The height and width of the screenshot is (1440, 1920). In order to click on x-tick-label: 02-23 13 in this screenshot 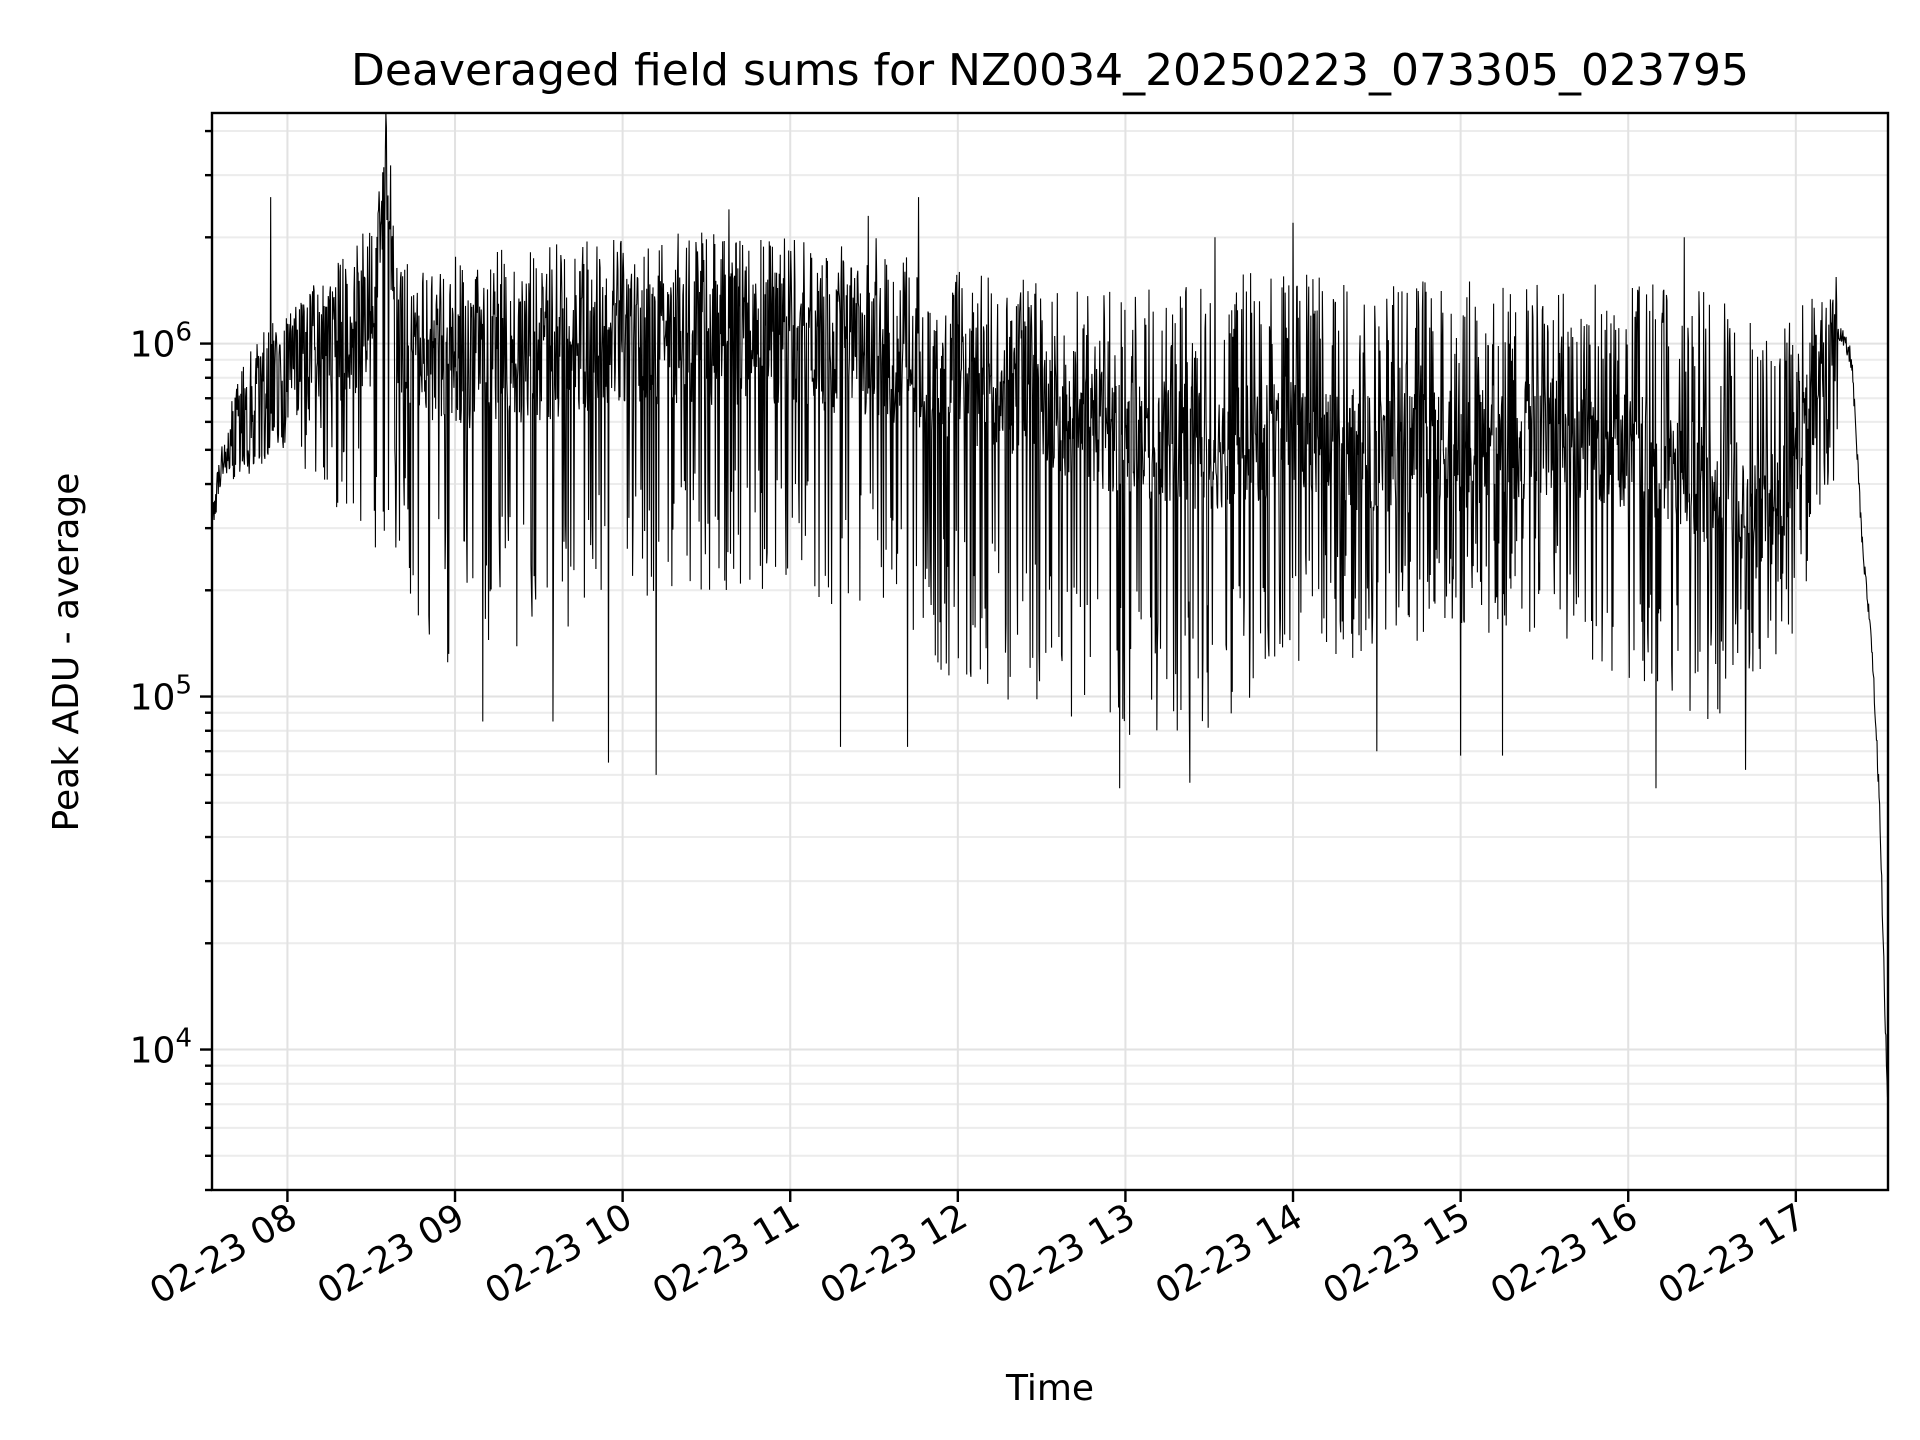, I will do `click(1061, 1254)`.